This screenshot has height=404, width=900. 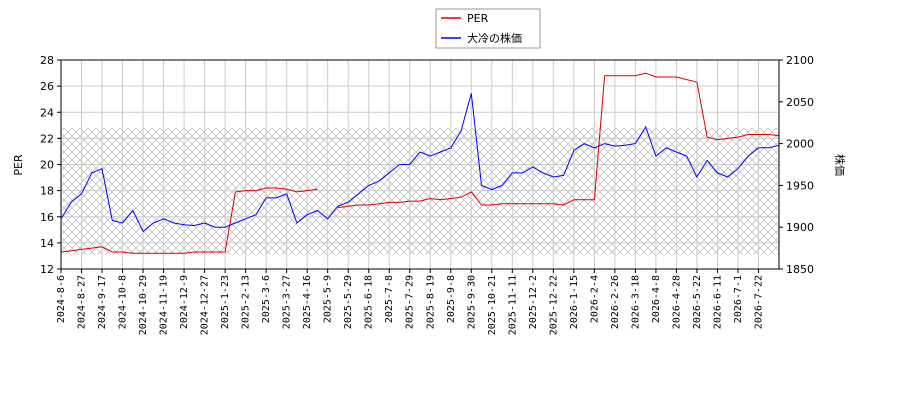 I want to click on y2-axis-label: 株価, so click(x=840, y=165).